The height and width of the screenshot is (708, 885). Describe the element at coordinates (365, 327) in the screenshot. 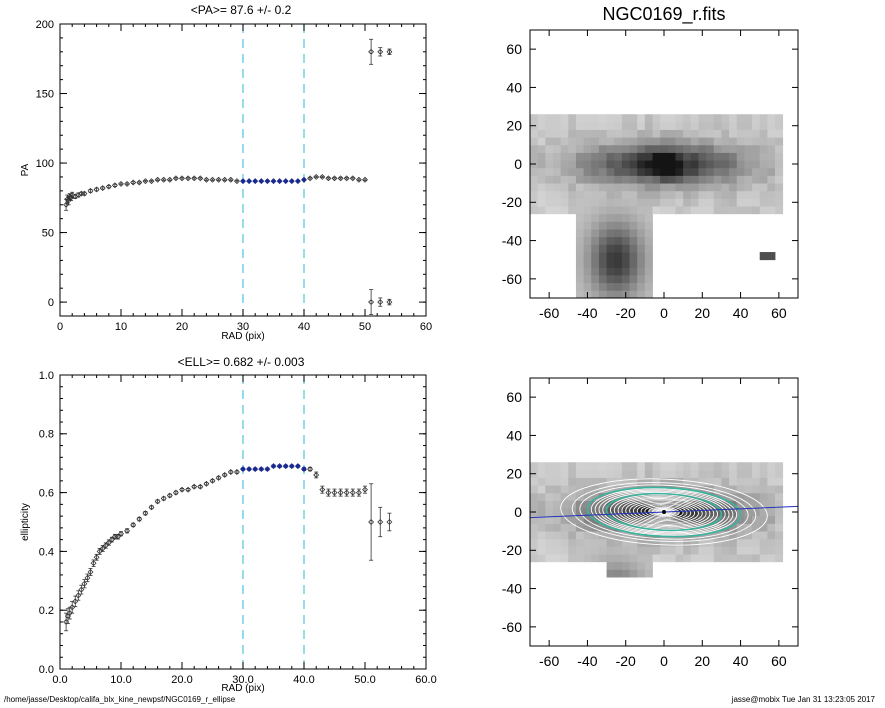

I see `x-tick-label: 50` at that location.